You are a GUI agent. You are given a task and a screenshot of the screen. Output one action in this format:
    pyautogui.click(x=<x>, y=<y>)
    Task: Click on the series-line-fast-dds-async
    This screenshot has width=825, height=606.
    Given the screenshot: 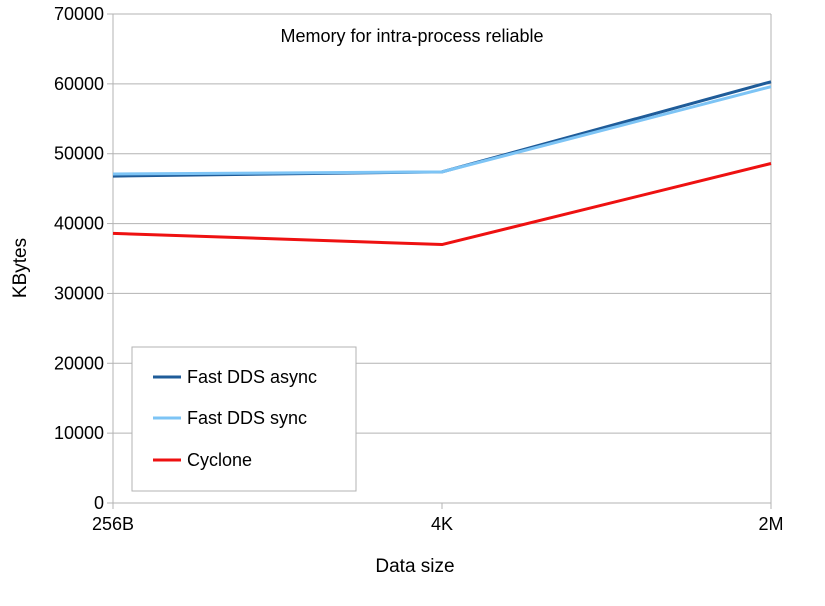 What is the action you would take?
    pyautogui.click(x=442, y=129)
    